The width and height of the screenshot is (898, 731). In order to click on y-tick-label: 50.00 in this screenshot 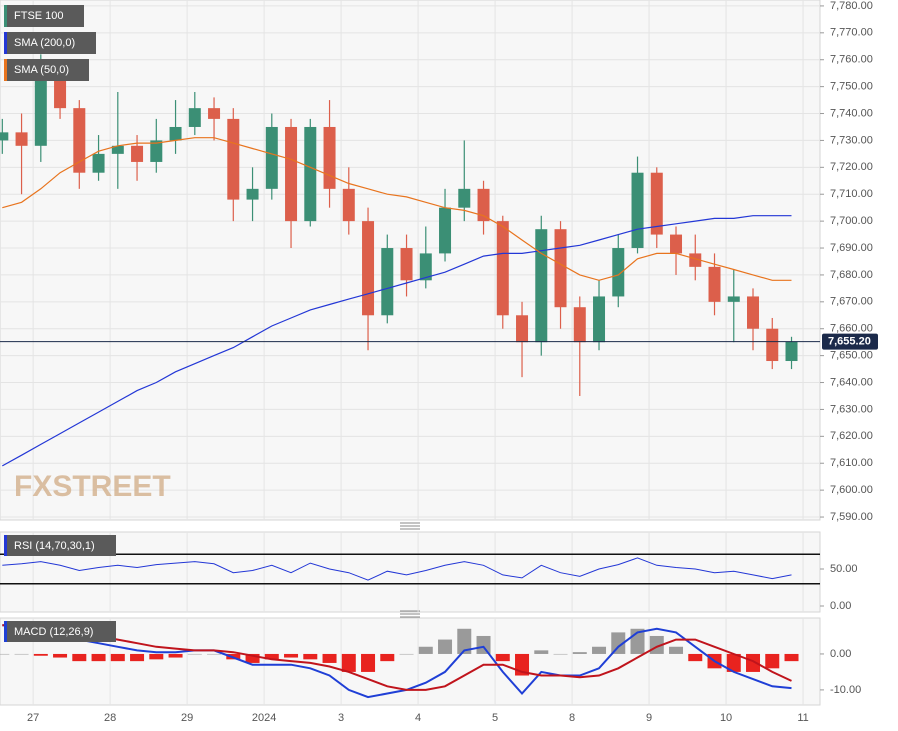, I will do `click(844, 569)`.